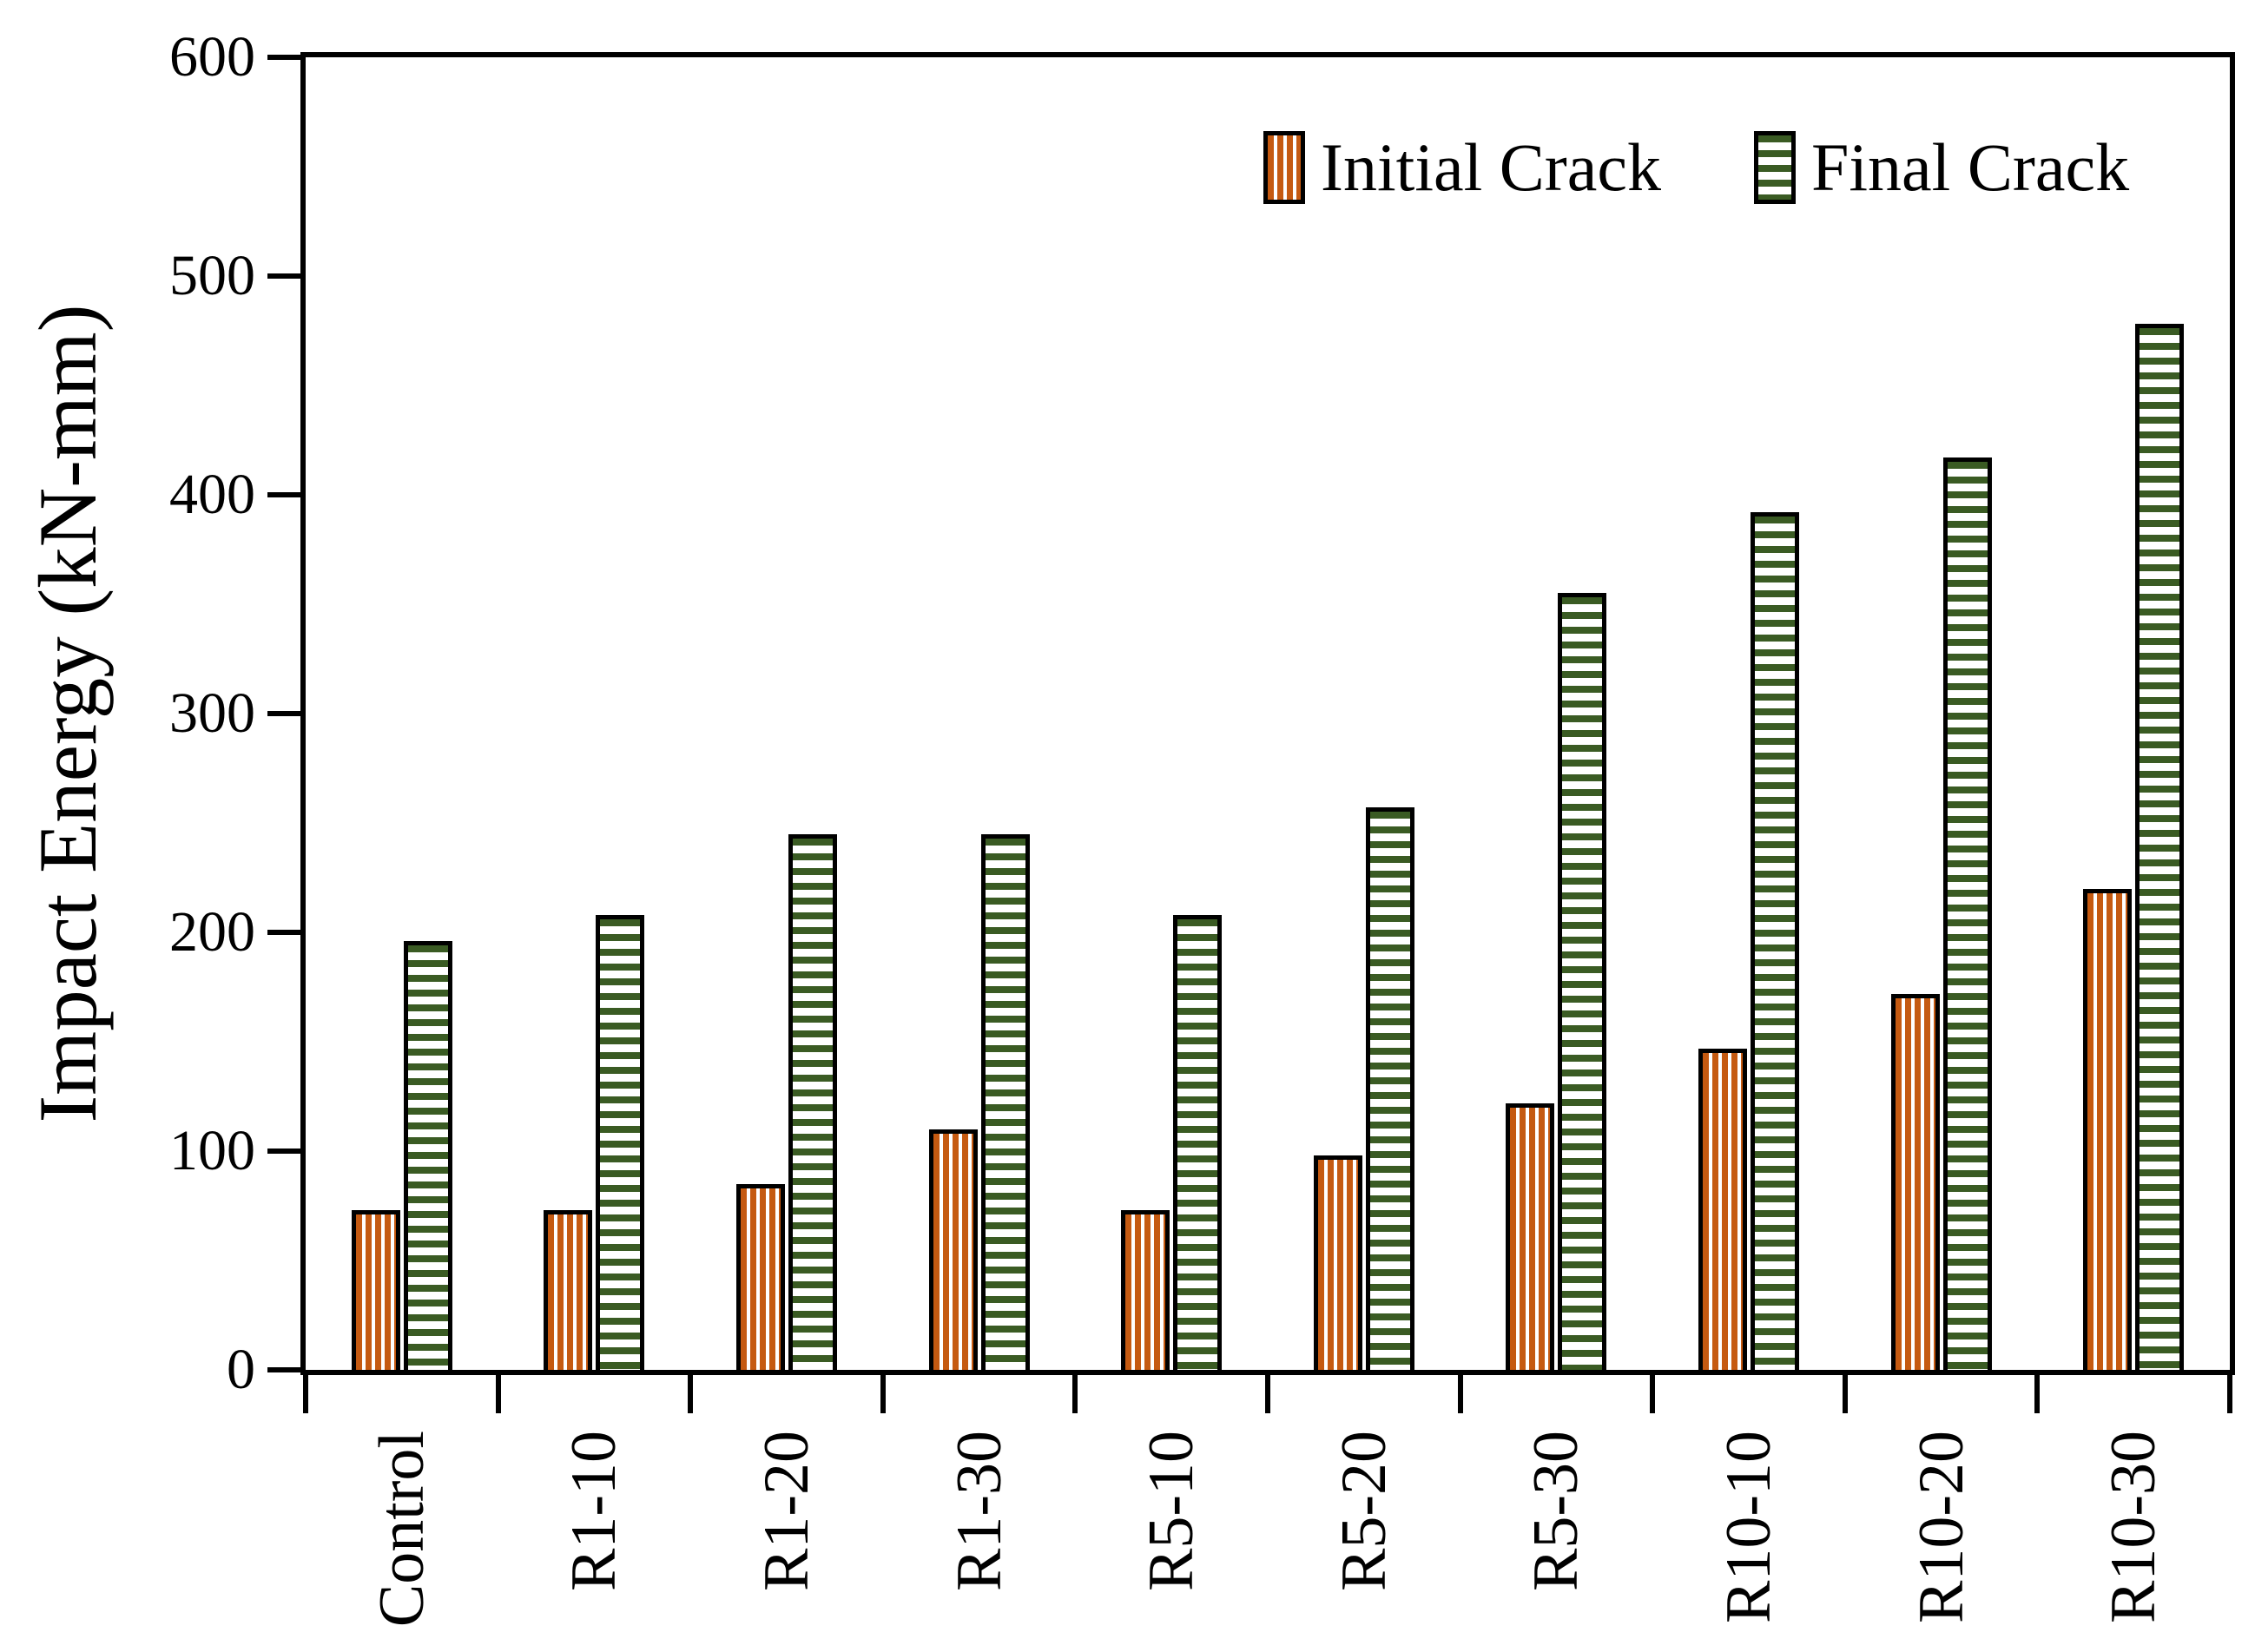 This screenshot has width=2255, height=1652. Describe the element at coordinates (1748, 1527) in the screenshot. I see `x-tick-label: R10-10` at that location.